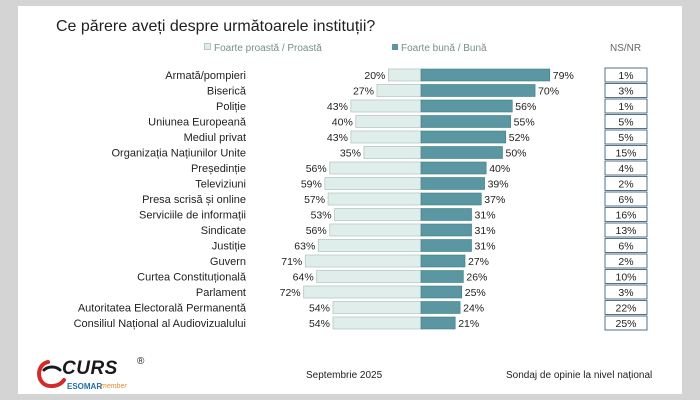  I want to click on category-label: Televiziuni, so click(220, 185).